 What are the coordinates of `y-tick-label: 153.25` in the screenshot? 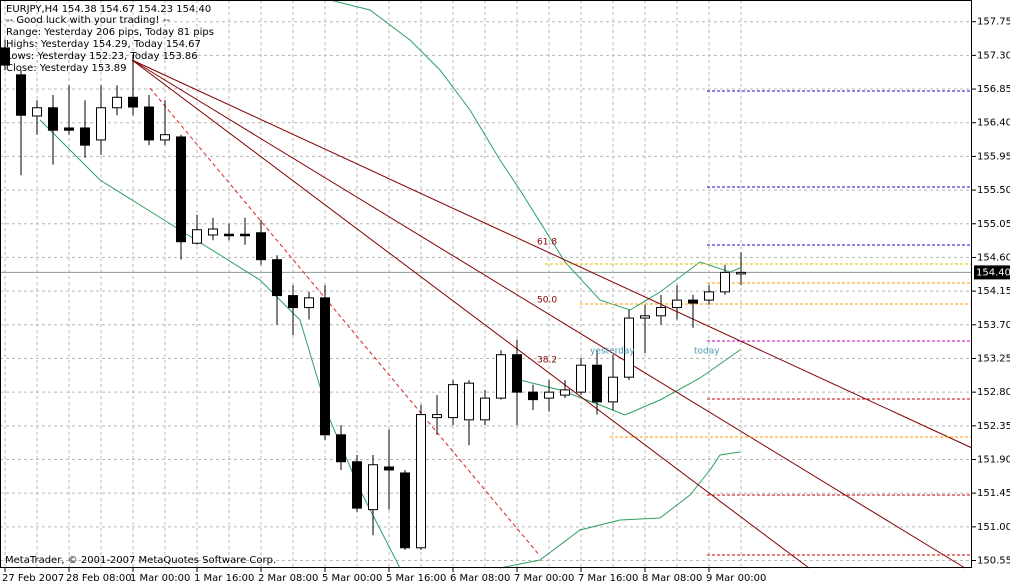 It's located at (993, 358).